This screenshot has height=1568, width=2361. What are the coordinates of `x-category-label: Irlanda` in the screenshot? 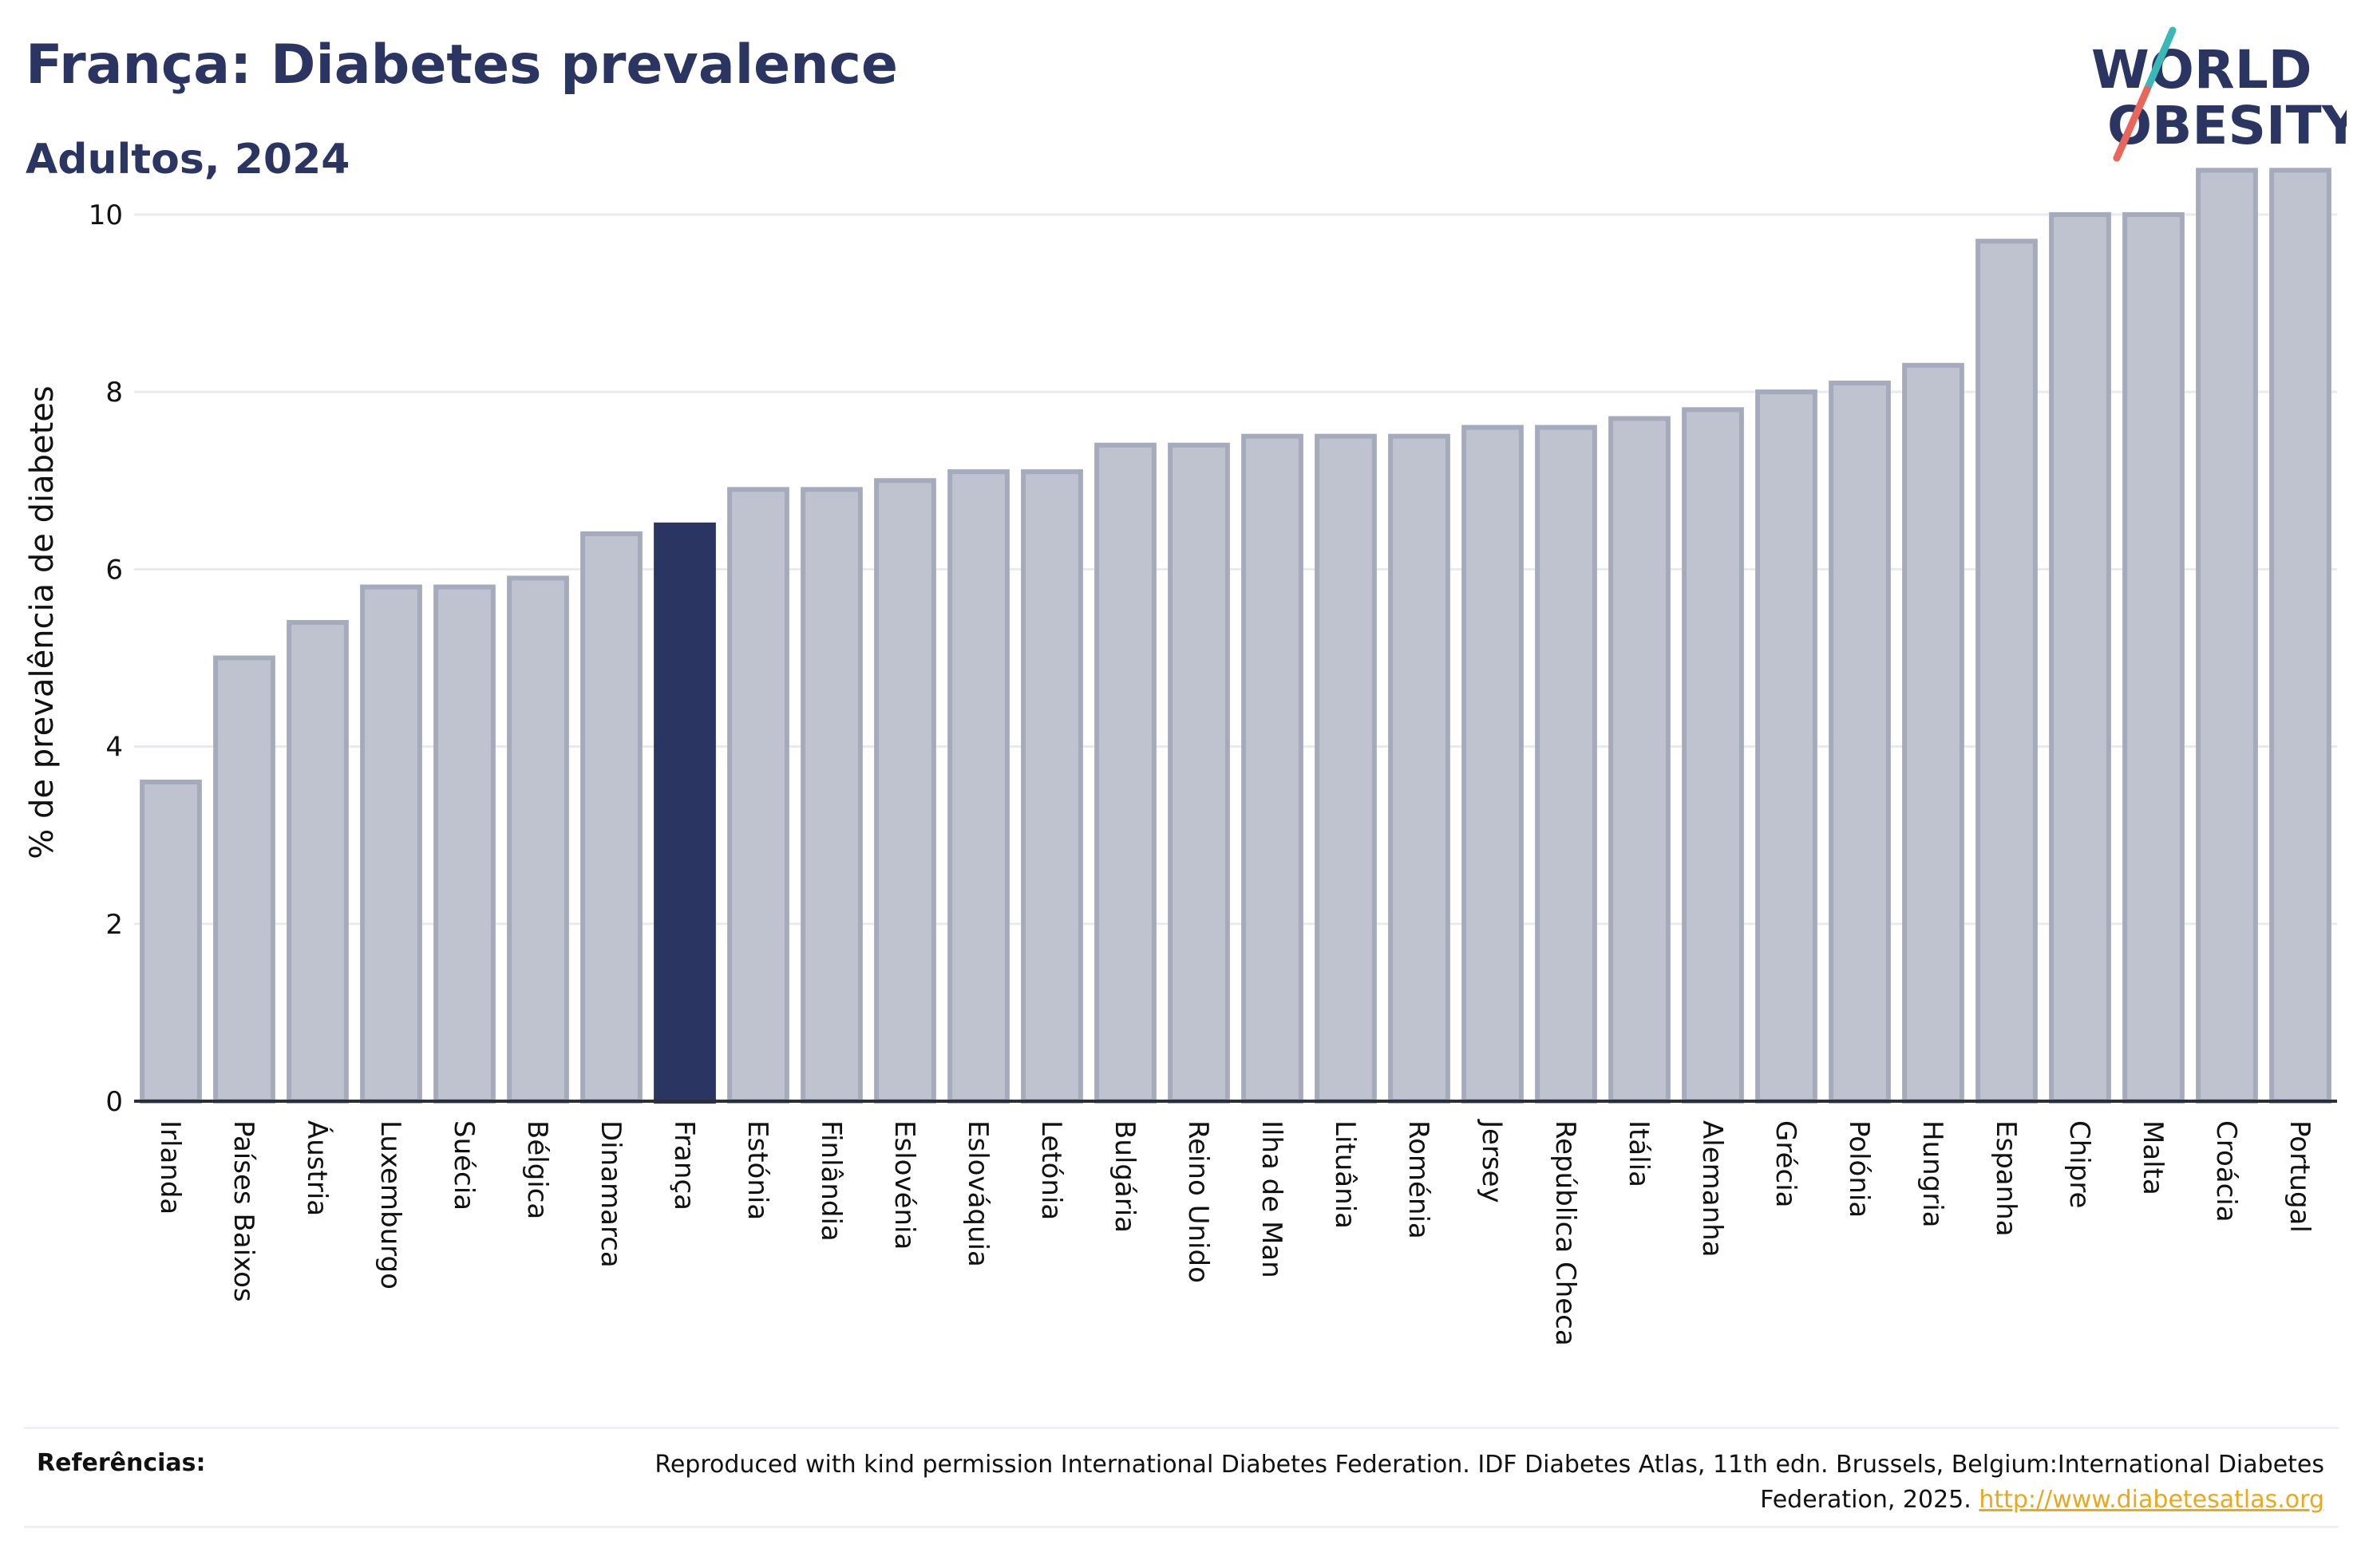 It's located at (170, 1167).